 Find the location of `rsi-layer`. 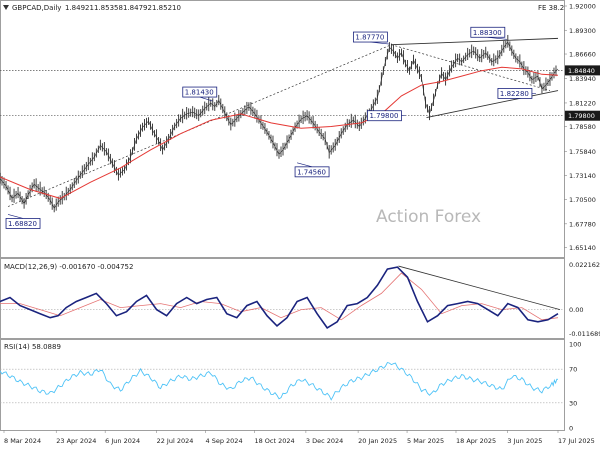

rsi-layer is located at coordinates (282, 382).